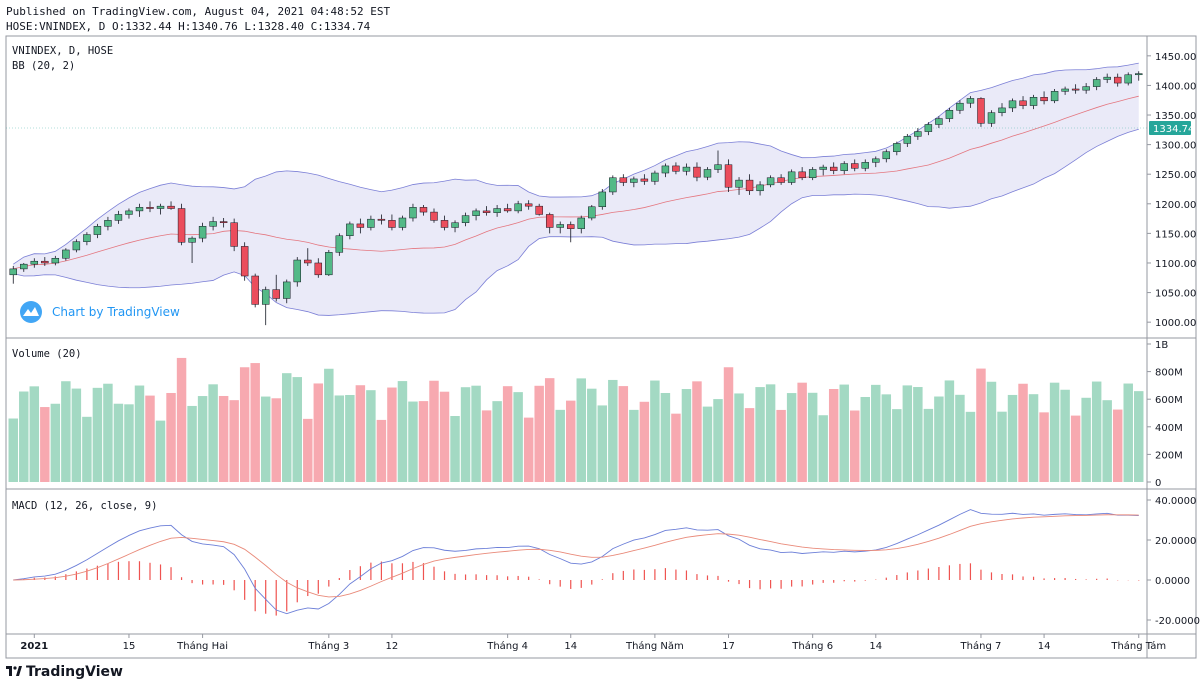 The height and width of the screenshot is (688, 1200). What do you see at coordinates (64, 672) in the screenshot?
I see `tradingview-logo: TradingView` at bounding box center [64, 672].